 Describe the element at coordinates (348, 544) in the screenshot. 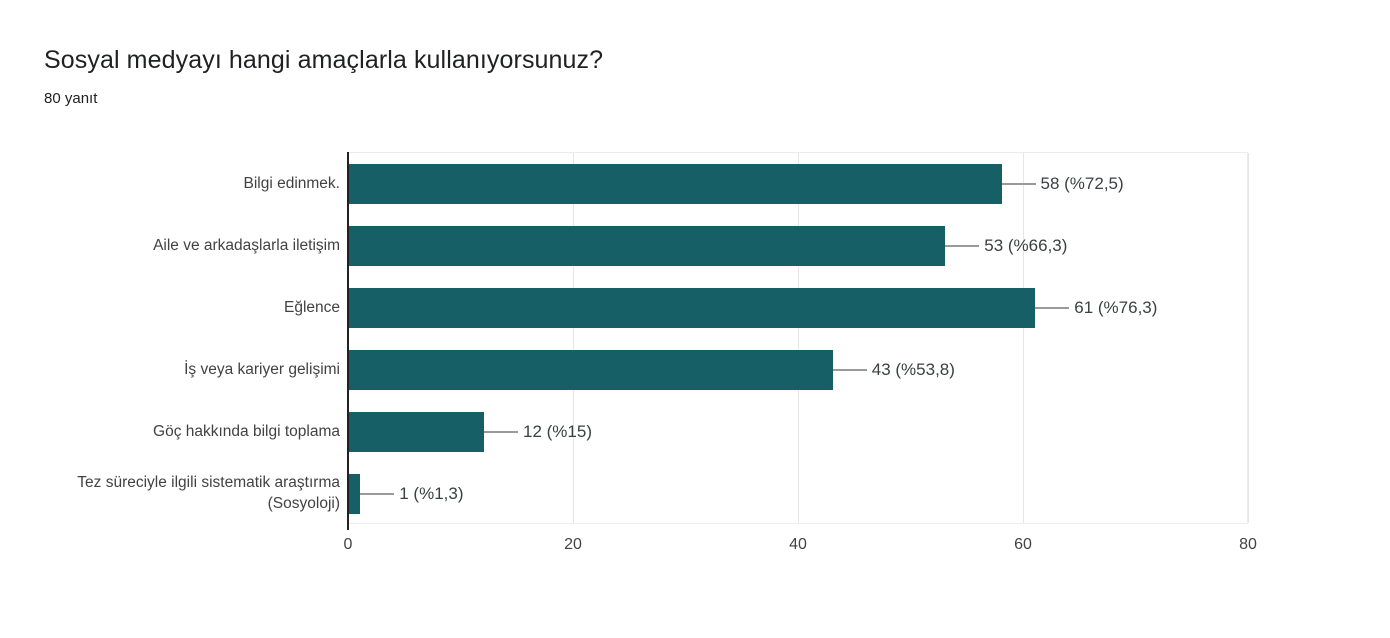

I see `x-tick-label-0: 0` at that location.